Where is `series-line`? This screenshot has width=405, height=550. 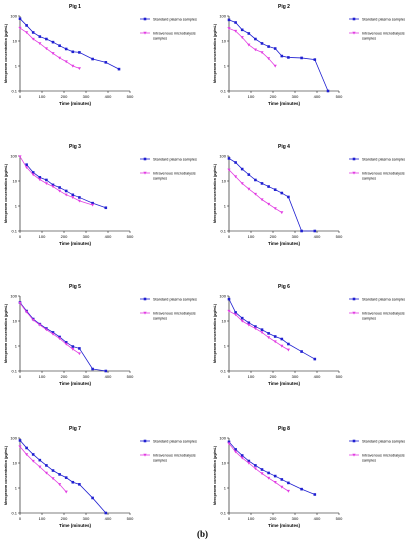
series-line is located at coordinates (258, 330).